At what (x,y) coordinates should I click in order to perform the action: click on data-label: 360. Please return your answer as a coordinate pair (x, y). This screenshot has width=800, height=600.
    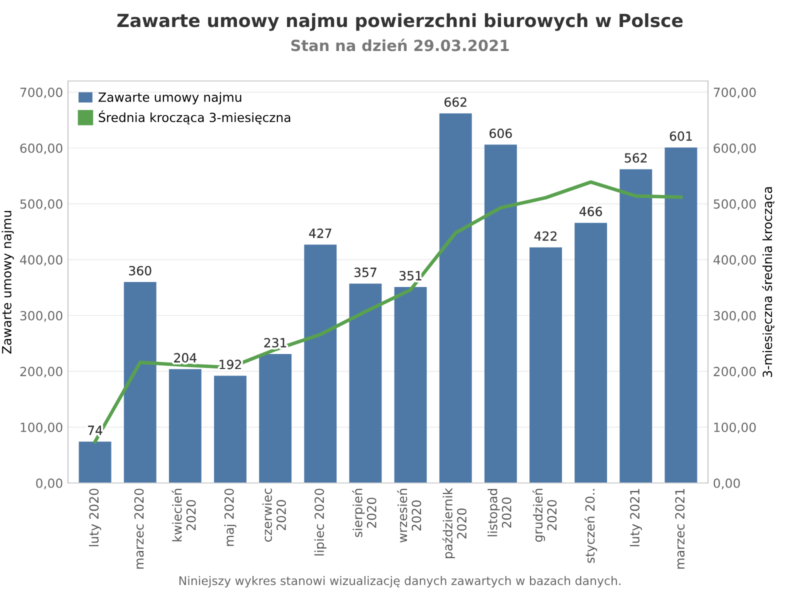
    Looking at the image, I should click on (140, 271).